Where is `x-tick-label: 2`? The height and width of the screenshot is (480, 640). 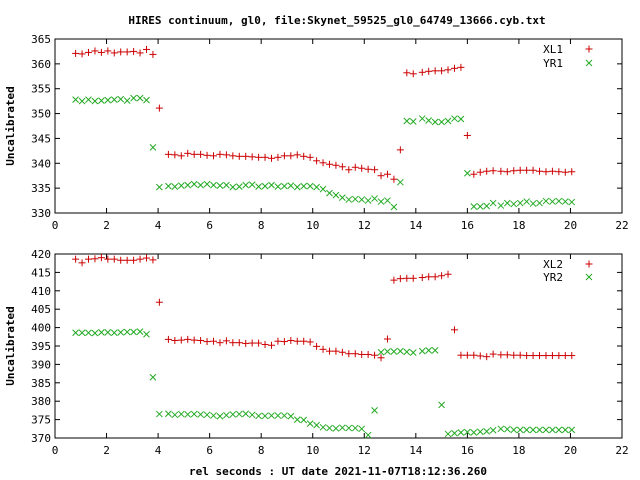 x-tick-label: 2 is located at coordinates (106, 450).